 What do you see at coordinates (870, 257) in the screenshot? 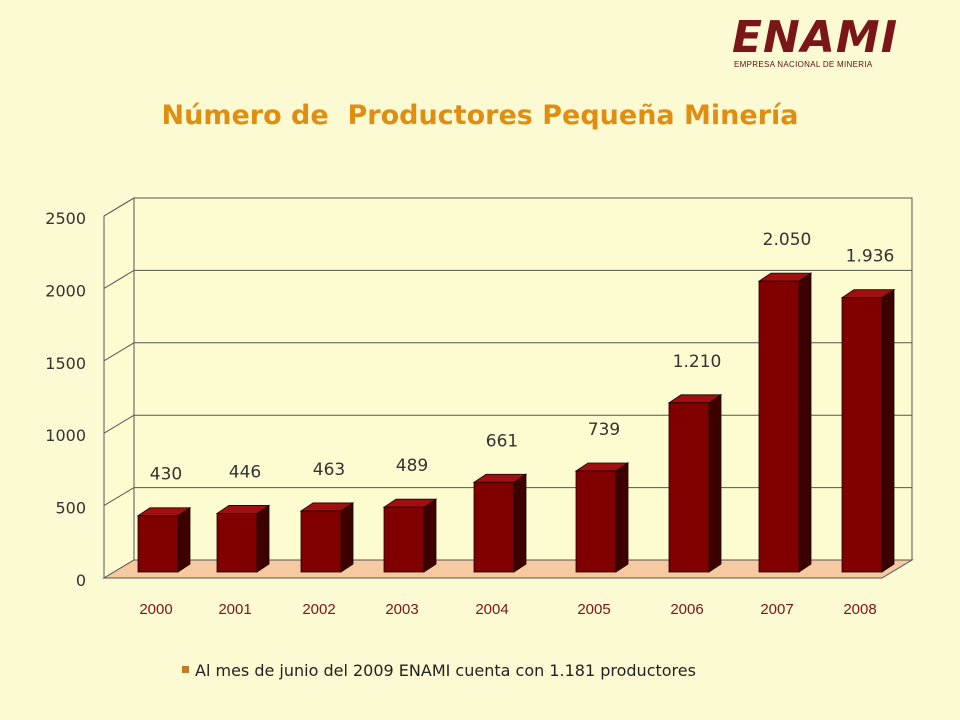
I see `data-label: 1.936` at bounding box center [870, 257].